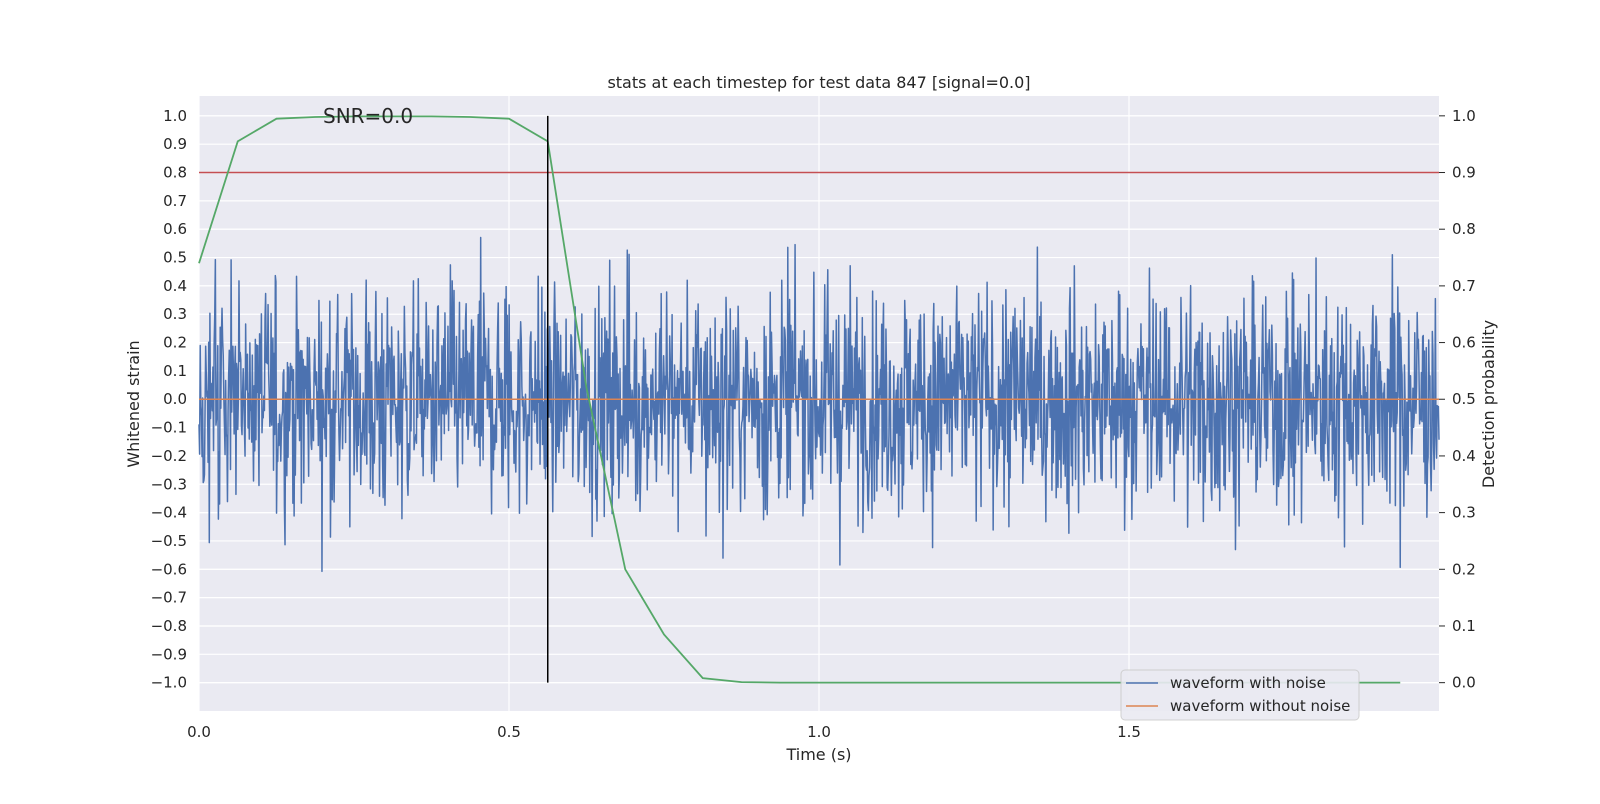 This screenshot has width=1600, height=804. What do you see at coordinates (175, 371) in the screenshot?
I see `y-left-tick-label: 0.1` at bounding box center [175, 371].